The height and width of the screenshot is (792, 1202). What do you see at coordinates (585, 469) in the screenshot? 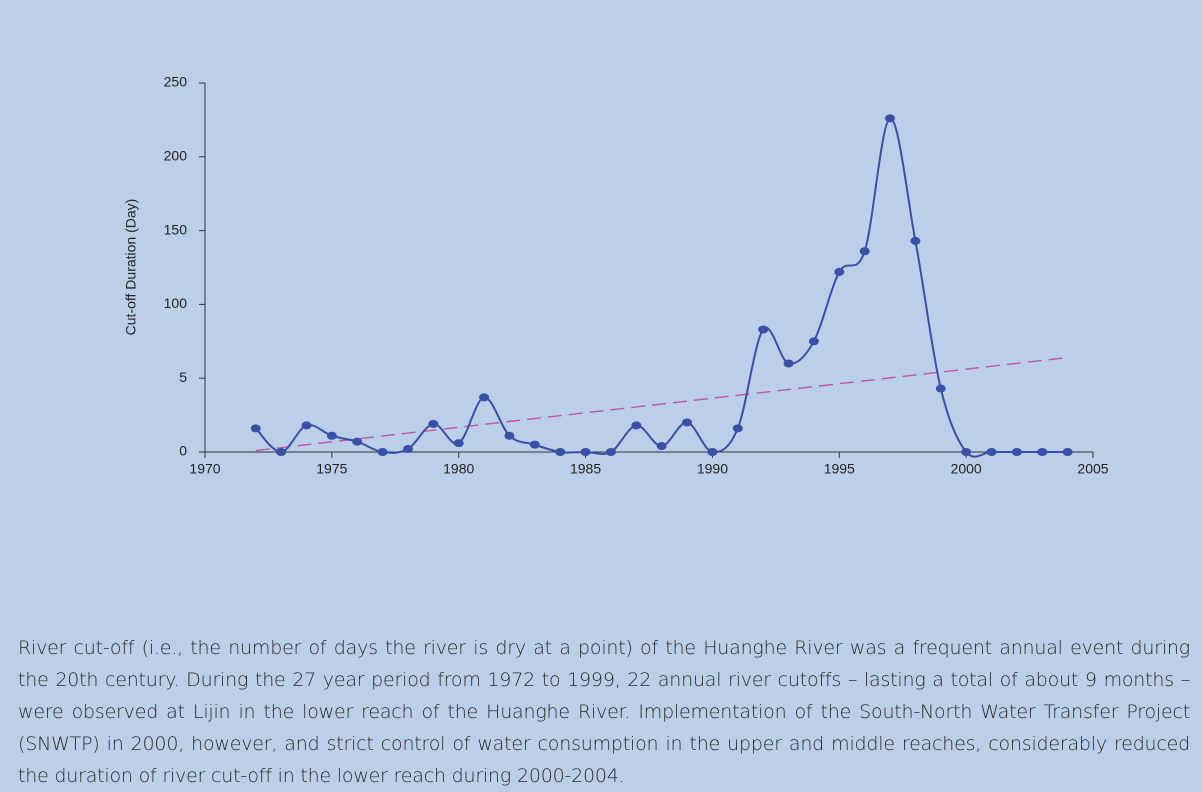
I see `x-tick-label: 1985` at bounding box center [585, 469].